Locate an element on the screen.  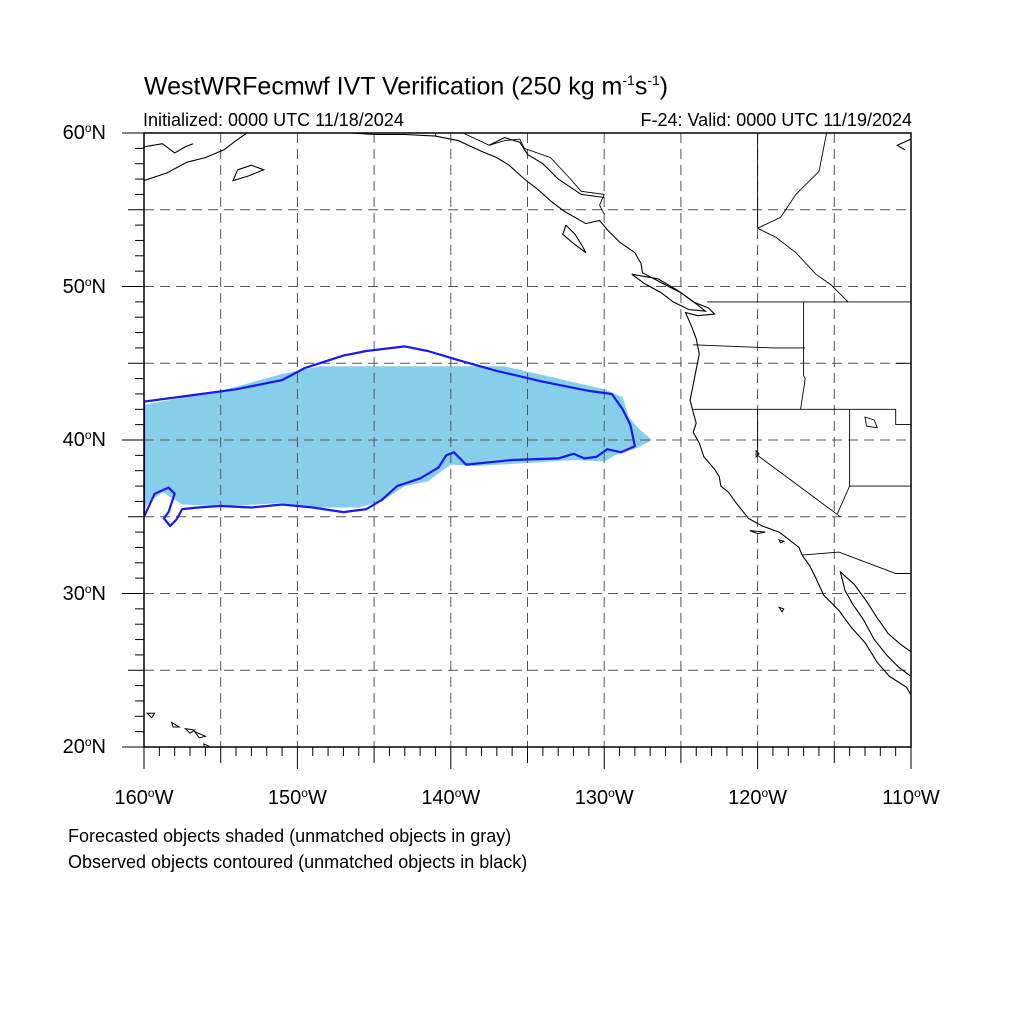
lon-label: 160oW is located at coordinates (144, 797).